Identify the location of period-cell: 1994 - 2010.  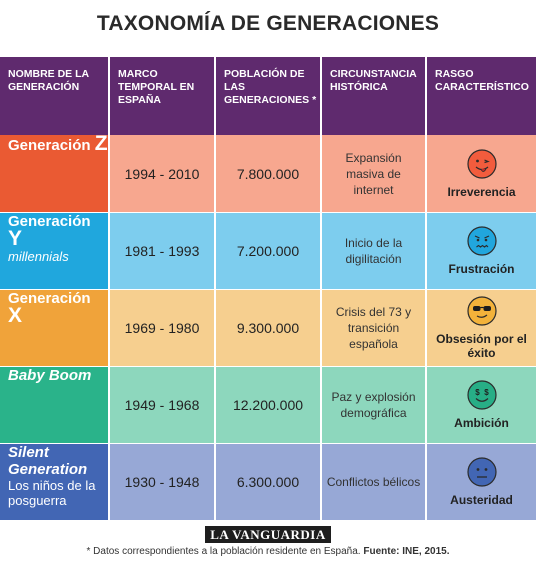
(161, 173).